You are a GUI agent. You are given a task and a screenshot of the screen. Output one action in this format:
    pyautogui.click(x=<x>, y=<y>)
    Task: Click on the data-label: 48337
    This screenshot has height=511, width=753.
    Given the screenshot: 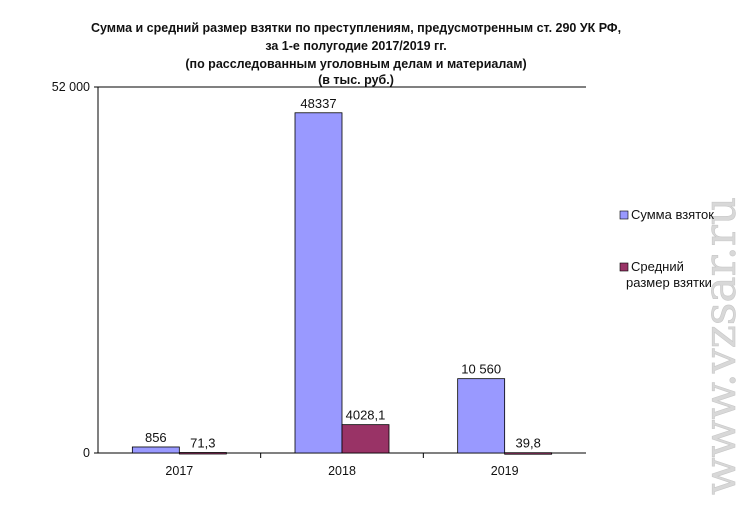 What is the action you would take?
    pyautogui.click(x=318, y=103)
    